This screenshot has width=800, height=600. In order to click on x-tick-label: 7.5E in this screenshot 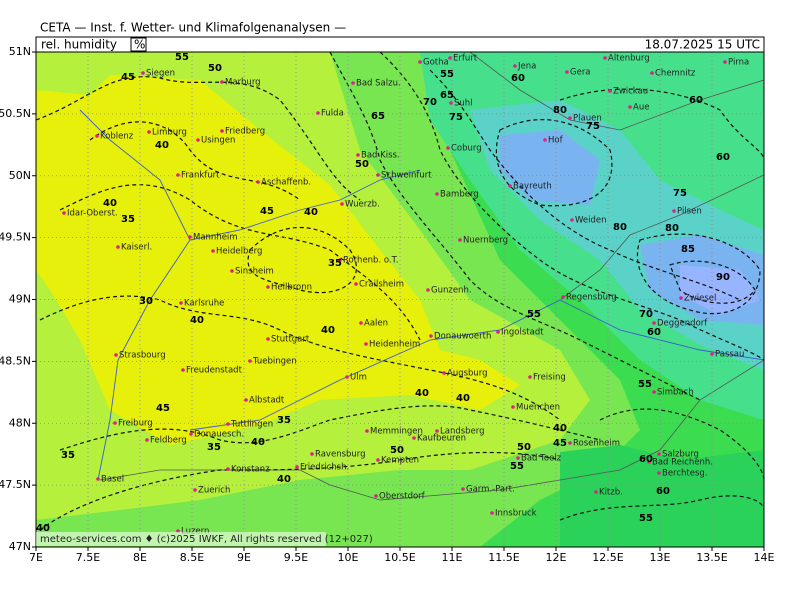, I will do `click(88, 557)`.